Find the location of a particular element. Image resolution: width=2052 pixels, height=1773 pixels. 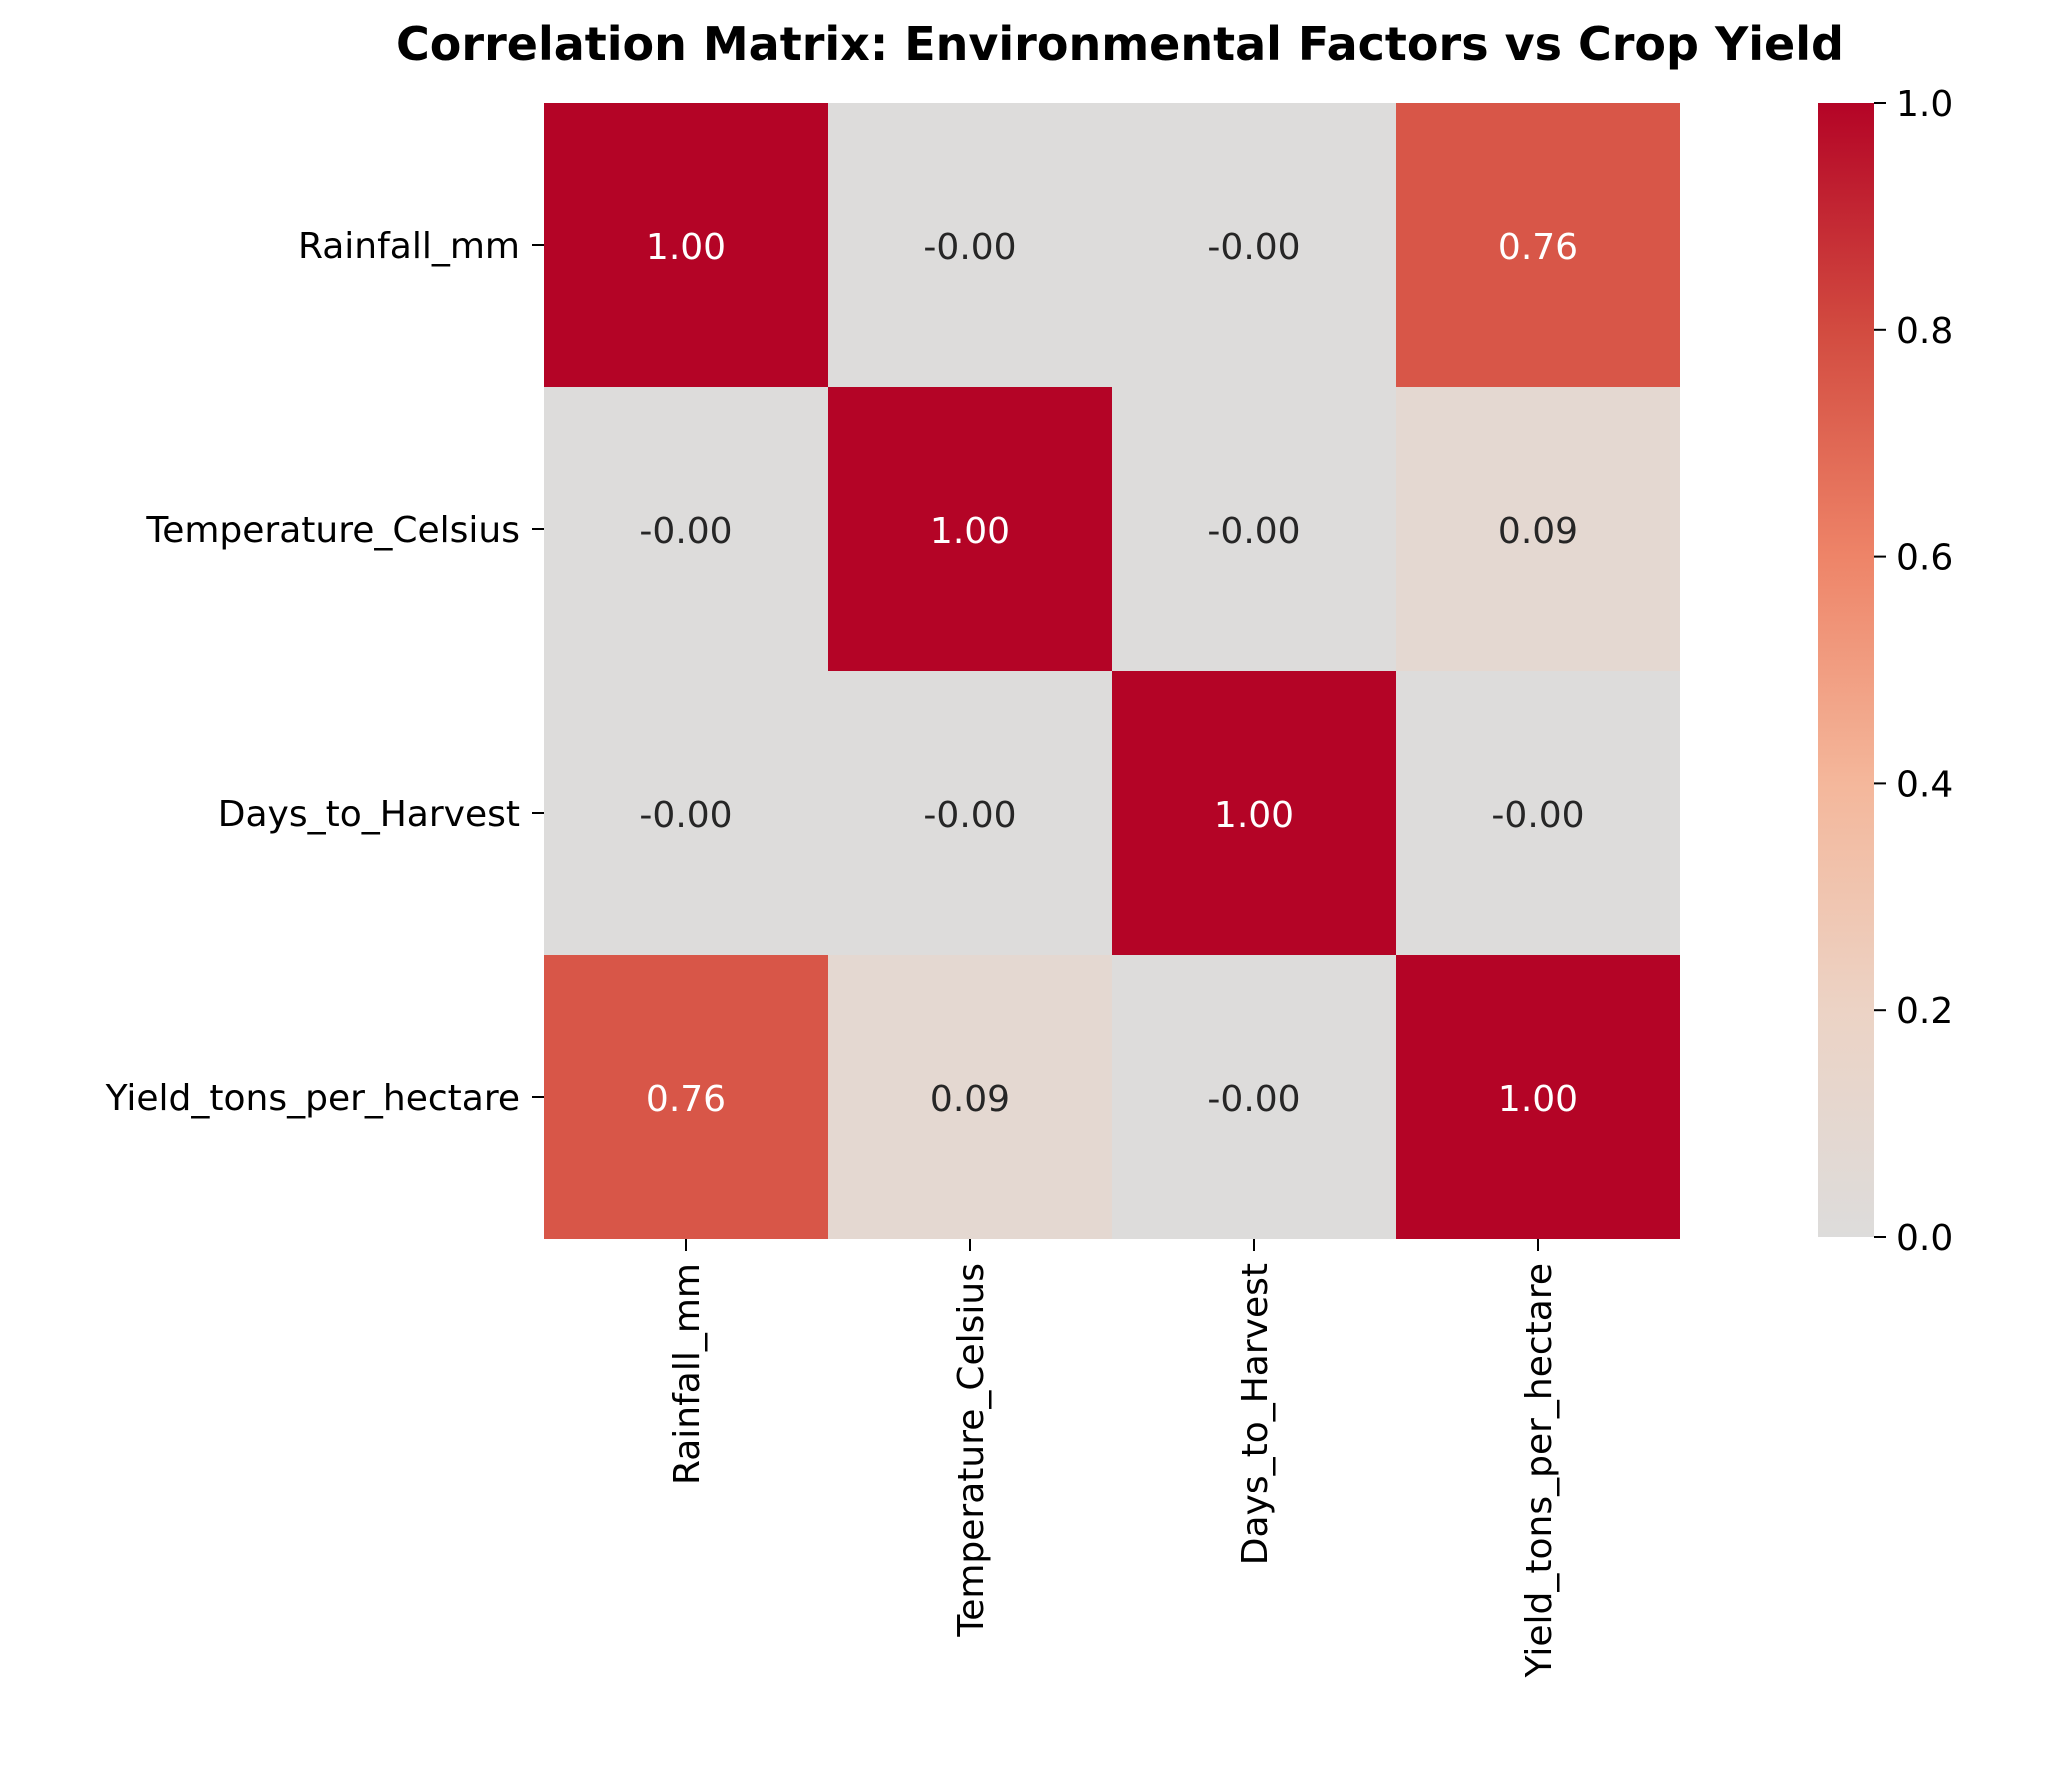

colorbar-ticks: 0.0 0.2 0.4 0.6 0.8 1.0 is located at coordinates (1913, 671).